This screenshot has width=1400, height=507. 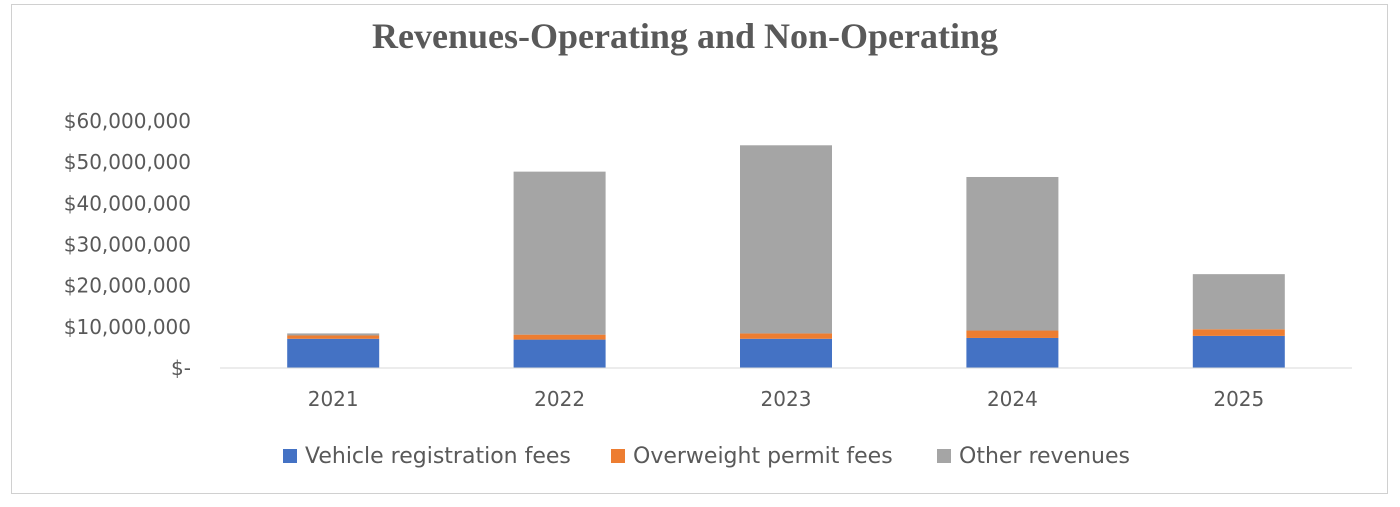 I want to click on legend-label: Overweight permit fees, so click(x=763, y=456).